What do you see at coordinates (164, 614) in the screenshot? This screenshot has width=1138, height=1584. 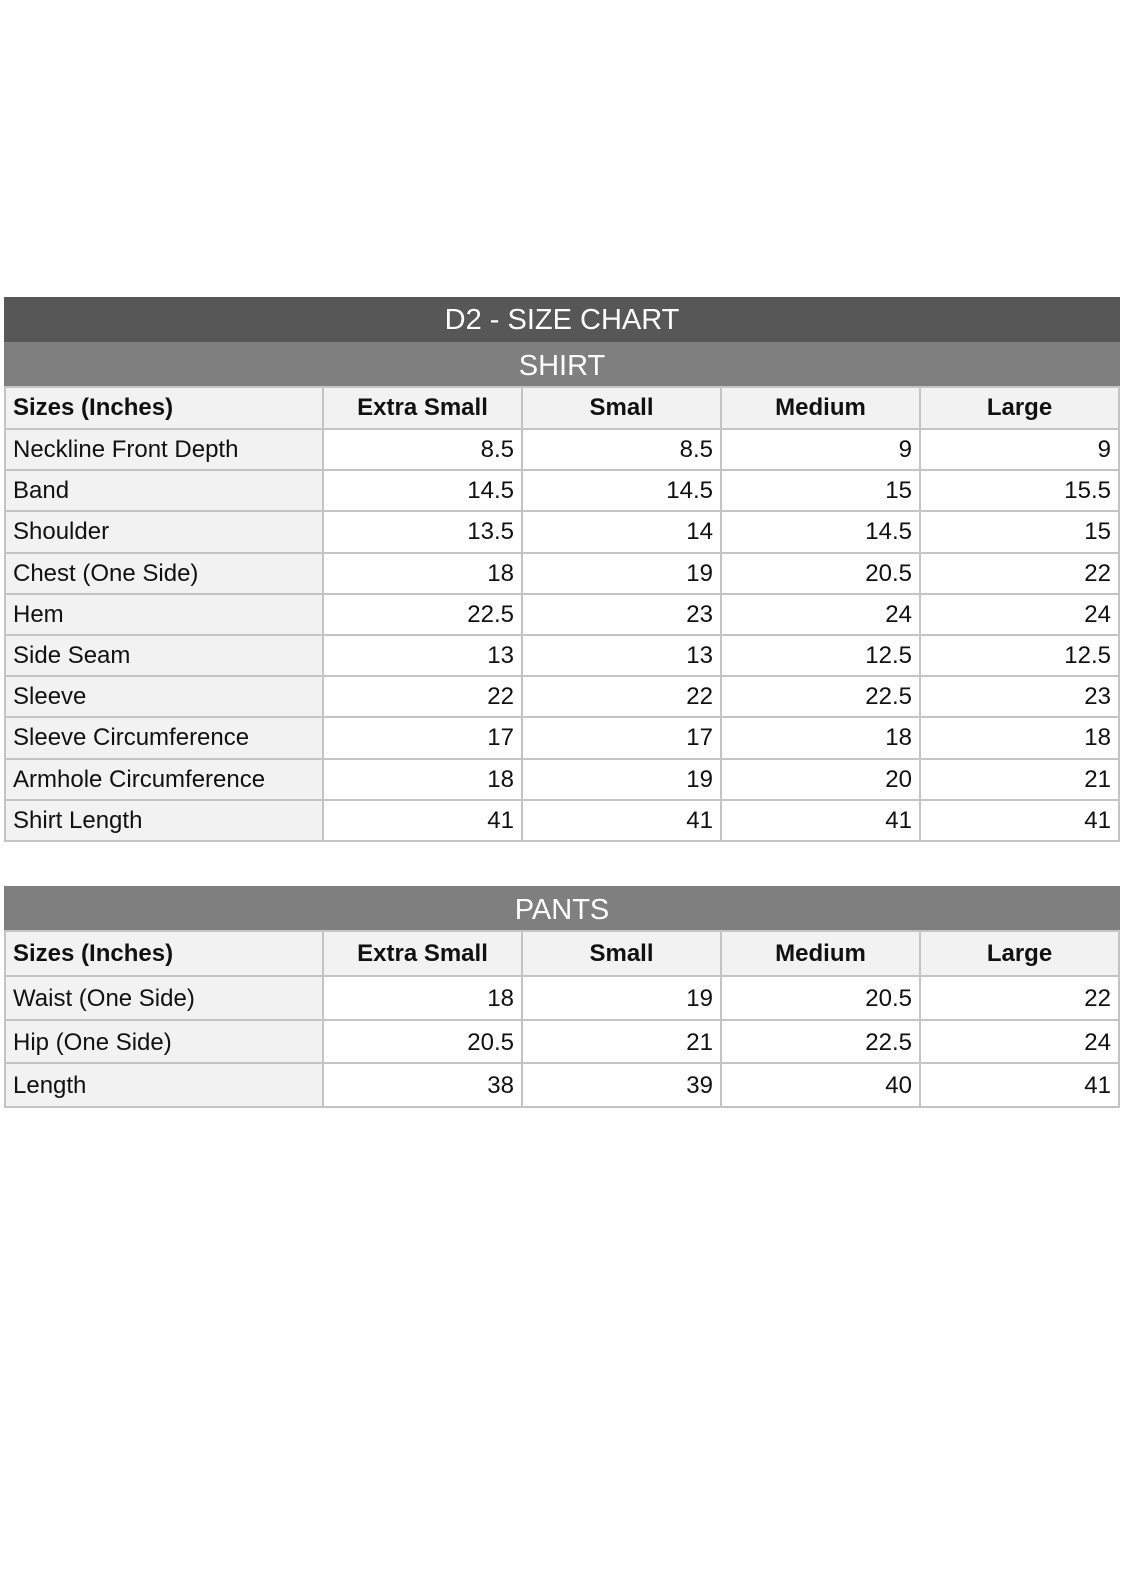 I see `measurement-label: Hem` at bounding box center [164, 614].